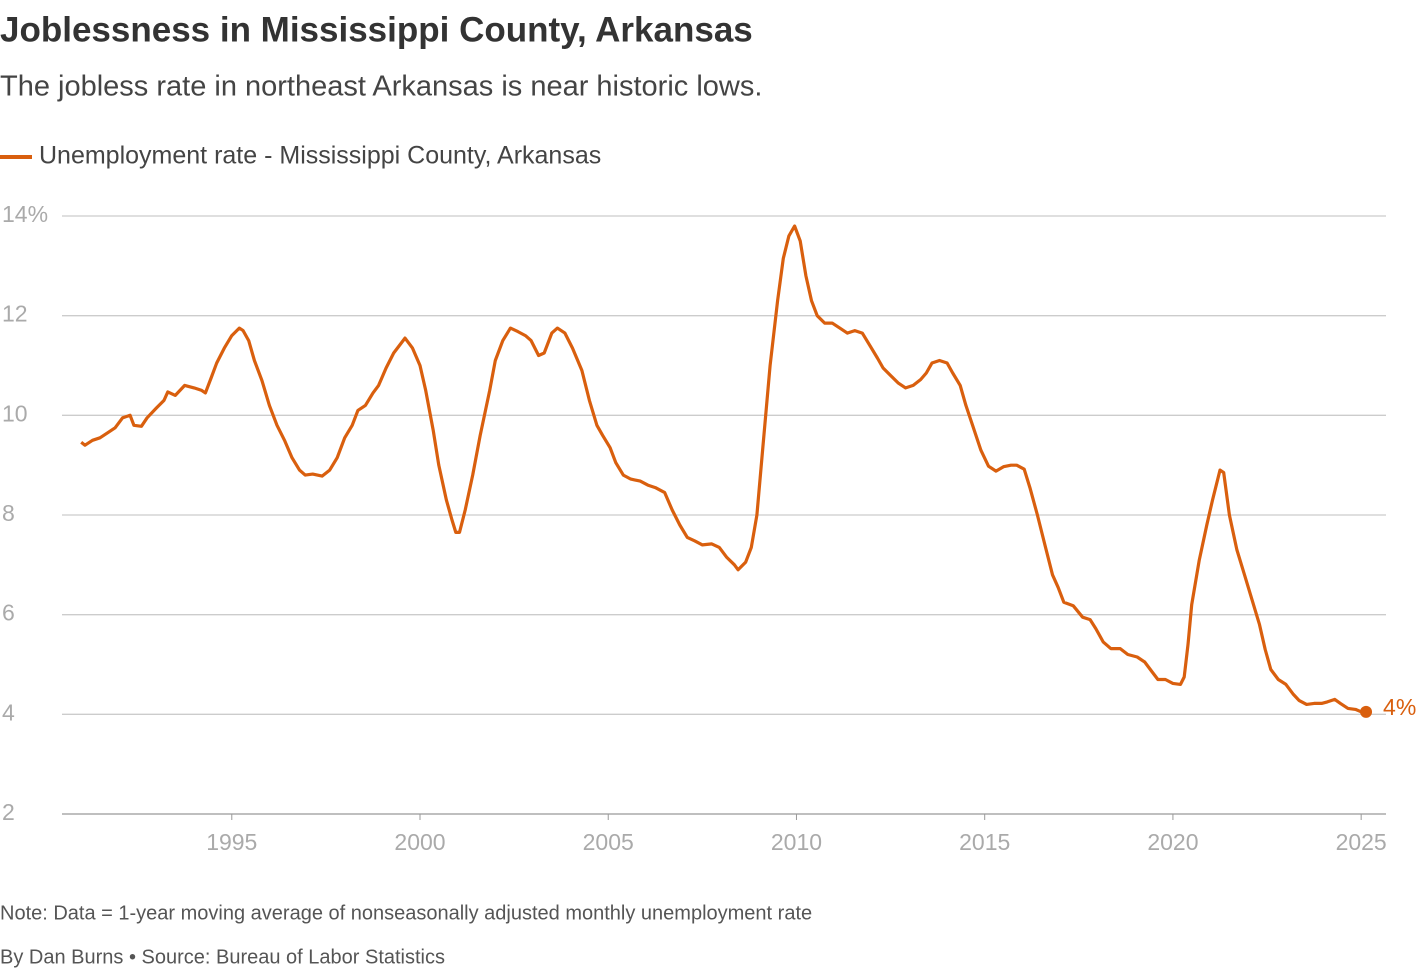 The width and height of the screenshot is (1420, 977). Describe the element at coordinates (1399, 707) in the screenshot. I see `end-label: 4%` at that location.